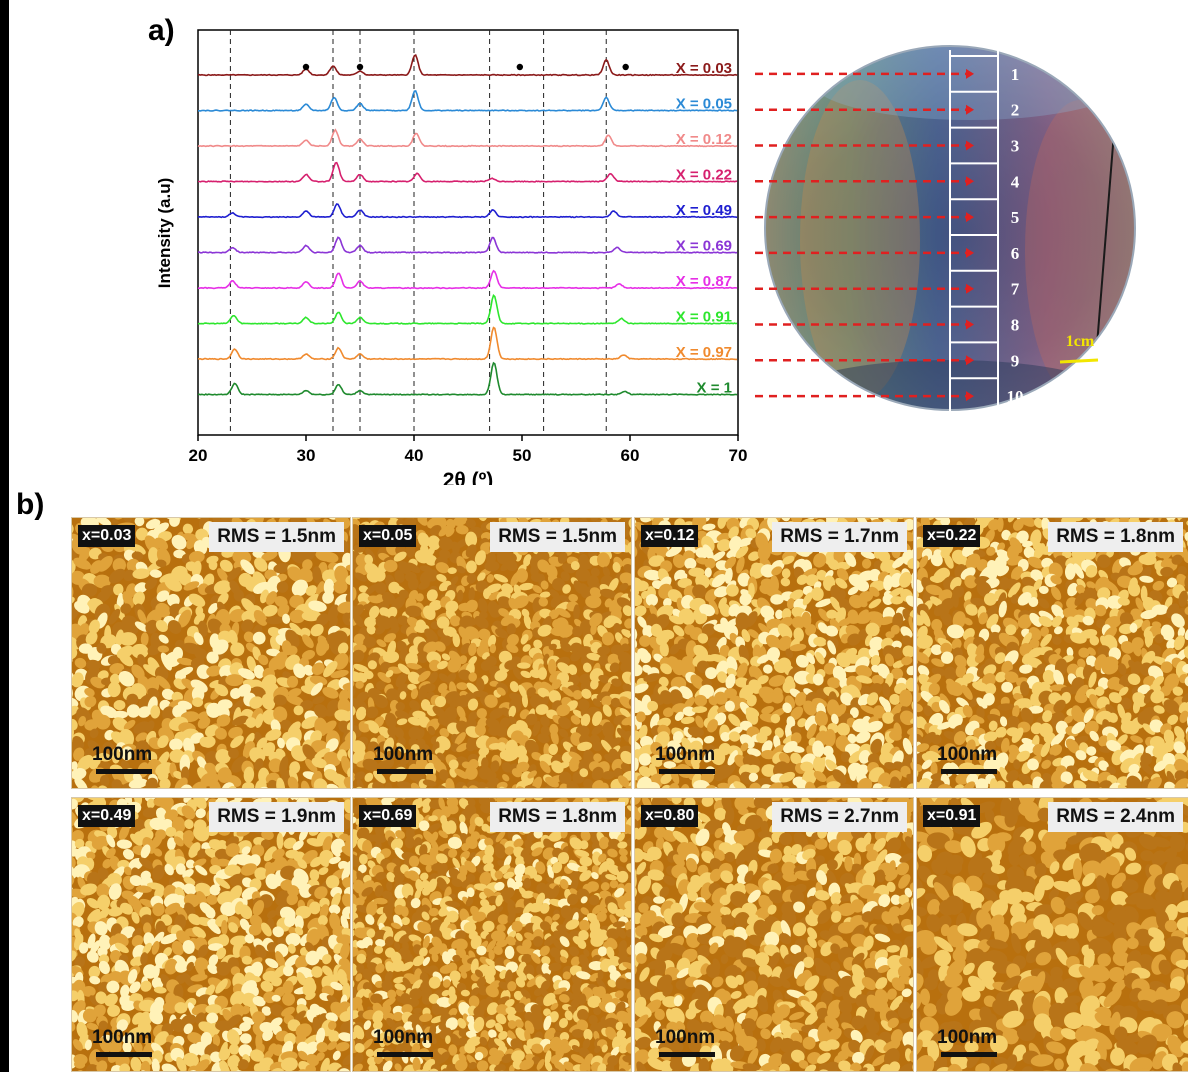  What do you see at coordinates (360, 67) in the screenshot?
I see `phase-marker-dot` at bounding box center [360, 67].